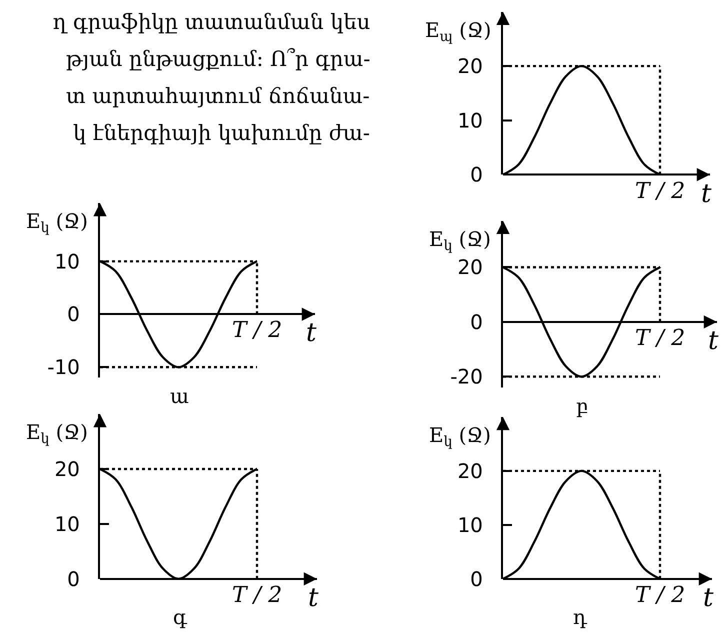 Image resolution: width=722 pixels, height=636 pixels. I want to click on y-axis-title: E$_{պ}$ (Ջ), so click(458, 32).